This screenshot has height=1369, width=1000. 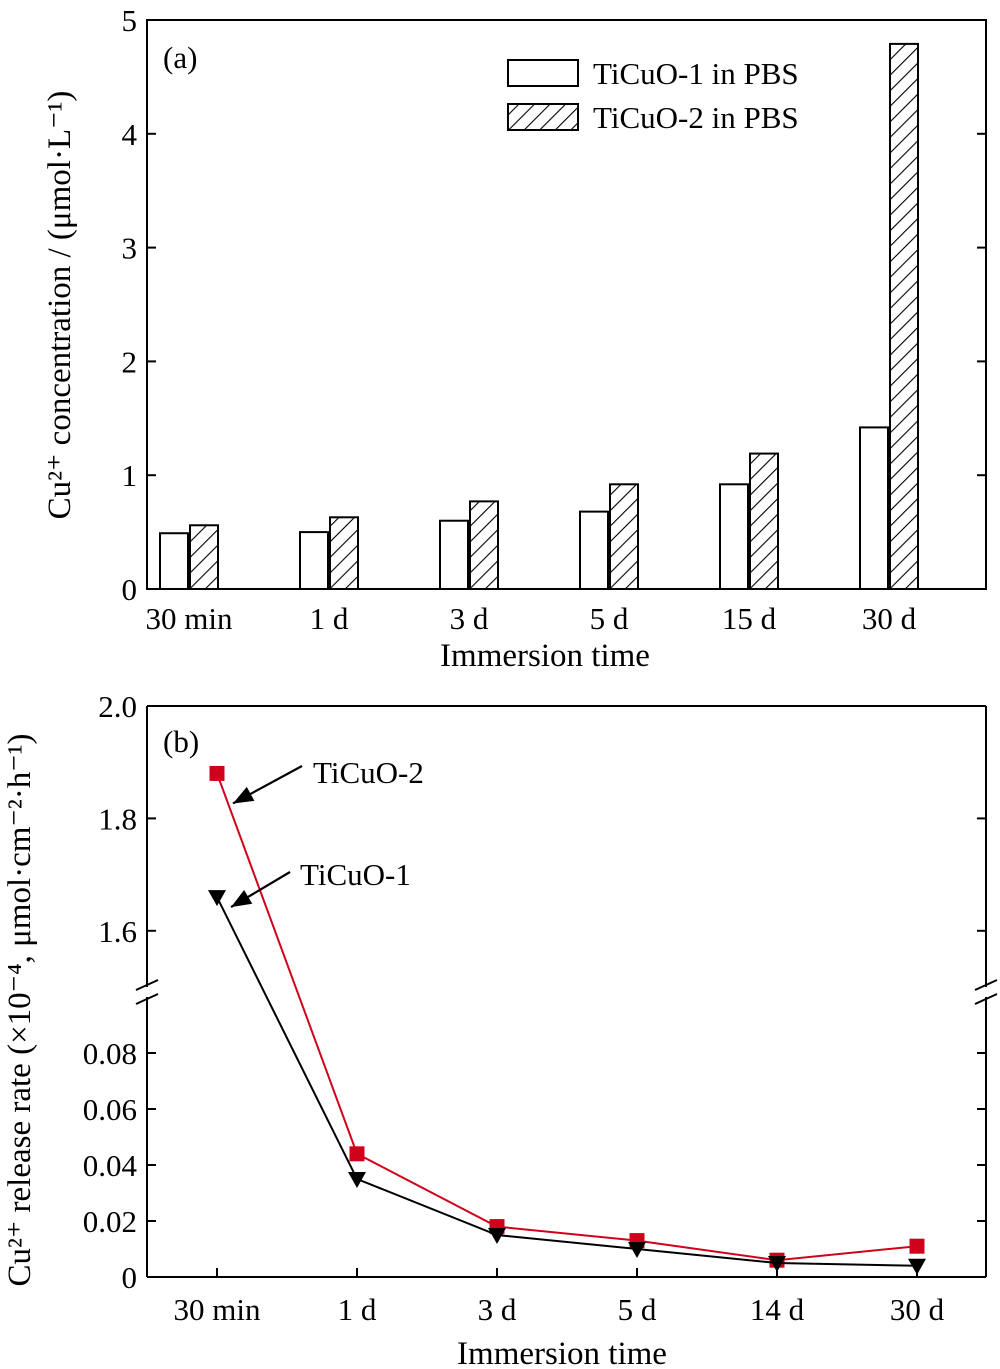 What do you see at coordinates (180, 57) in the screenshot?
I see `panel-a-label: (a)` at bounding box center [180, 57].